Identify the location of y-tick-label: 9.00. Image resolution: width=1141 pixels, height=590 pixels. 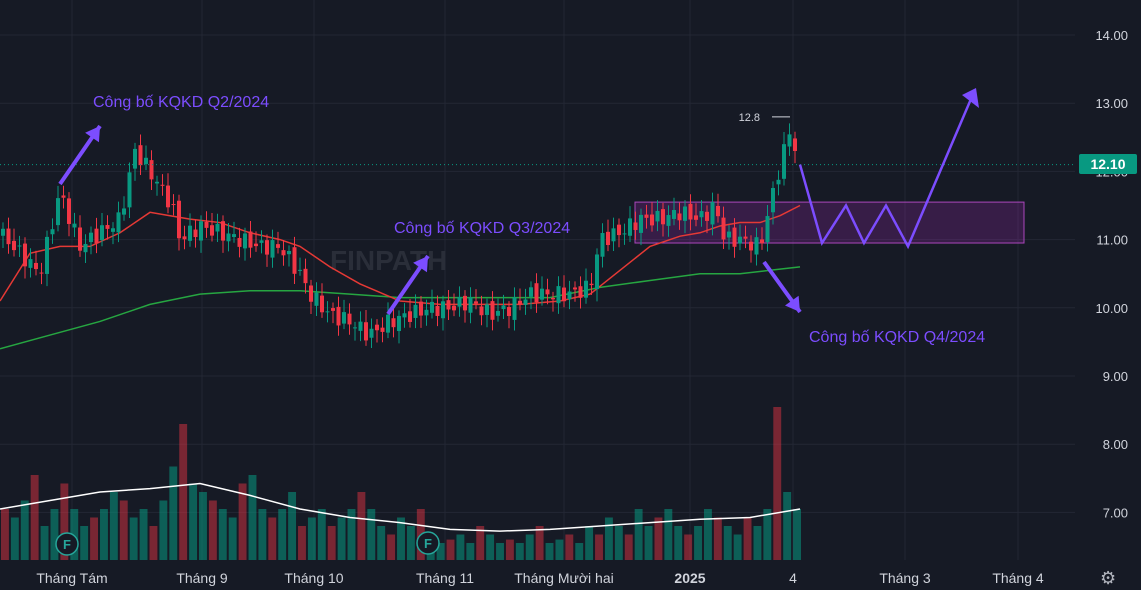
(1115, 376).